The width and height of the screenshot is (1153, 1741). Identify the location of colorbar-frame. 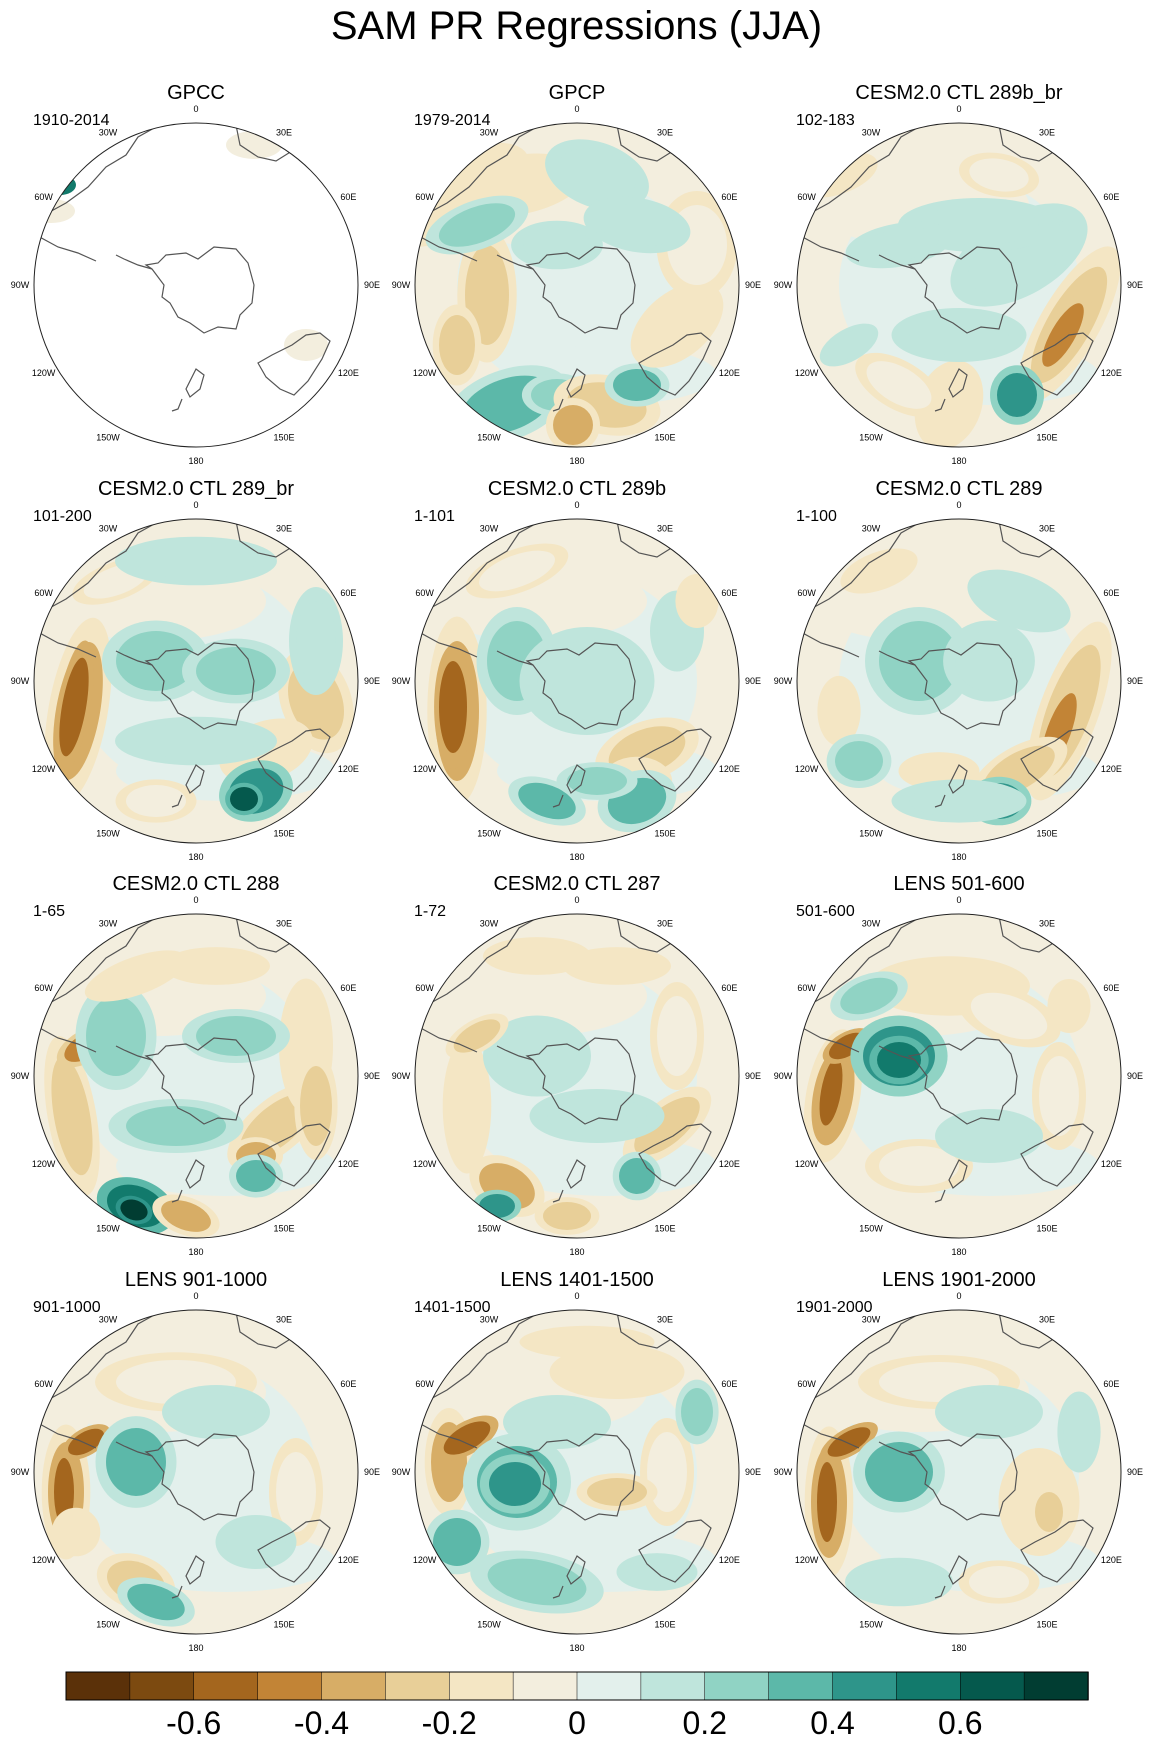
(577, 1686).